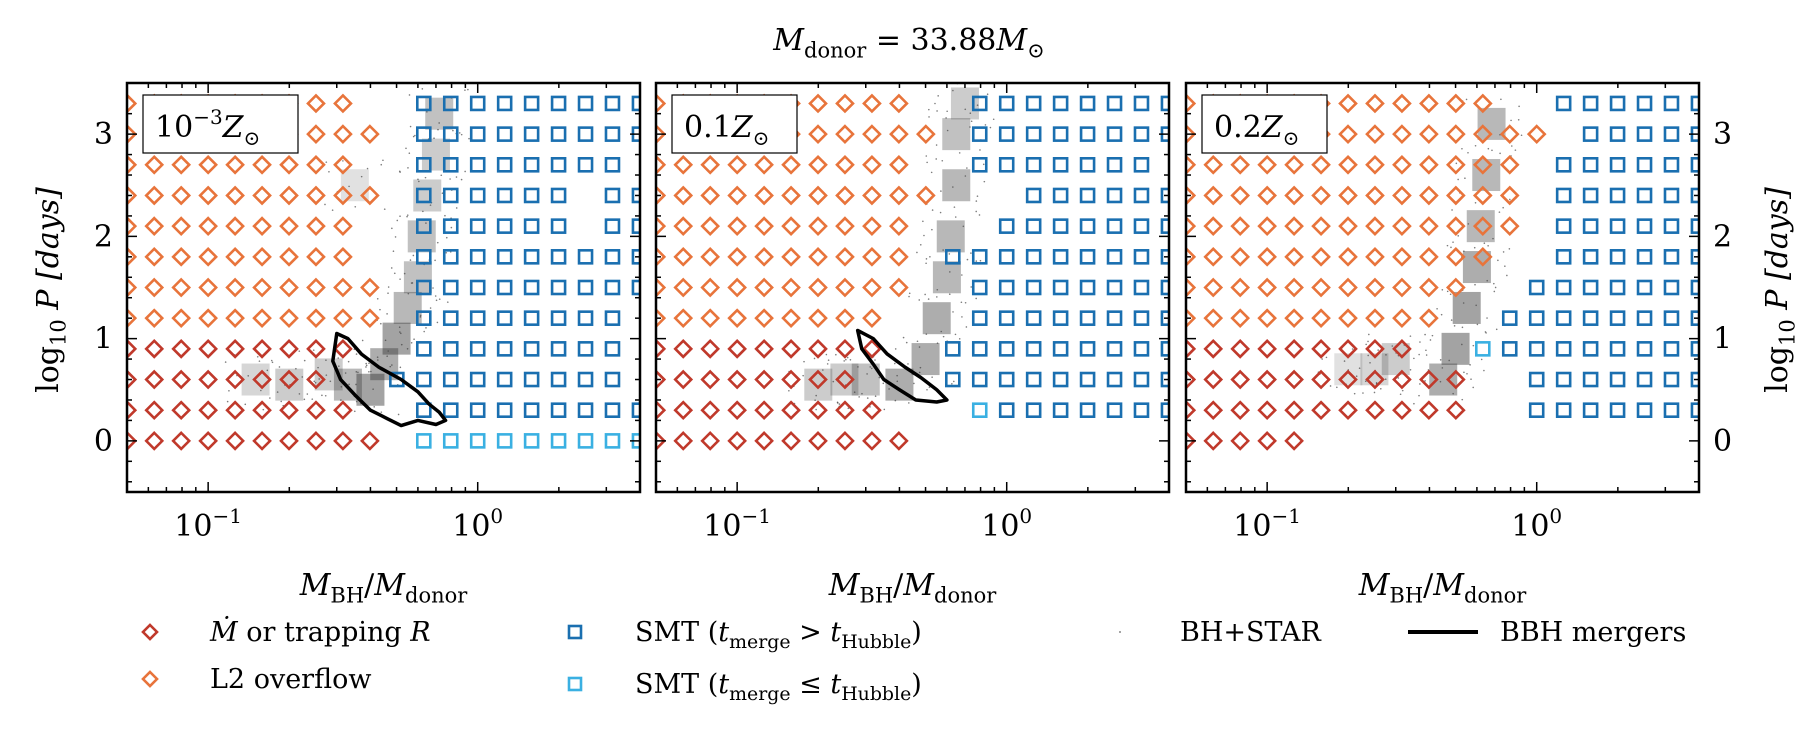 The image size is (1818, 751). I want to click on smt-short-marker, so click(531, 441).